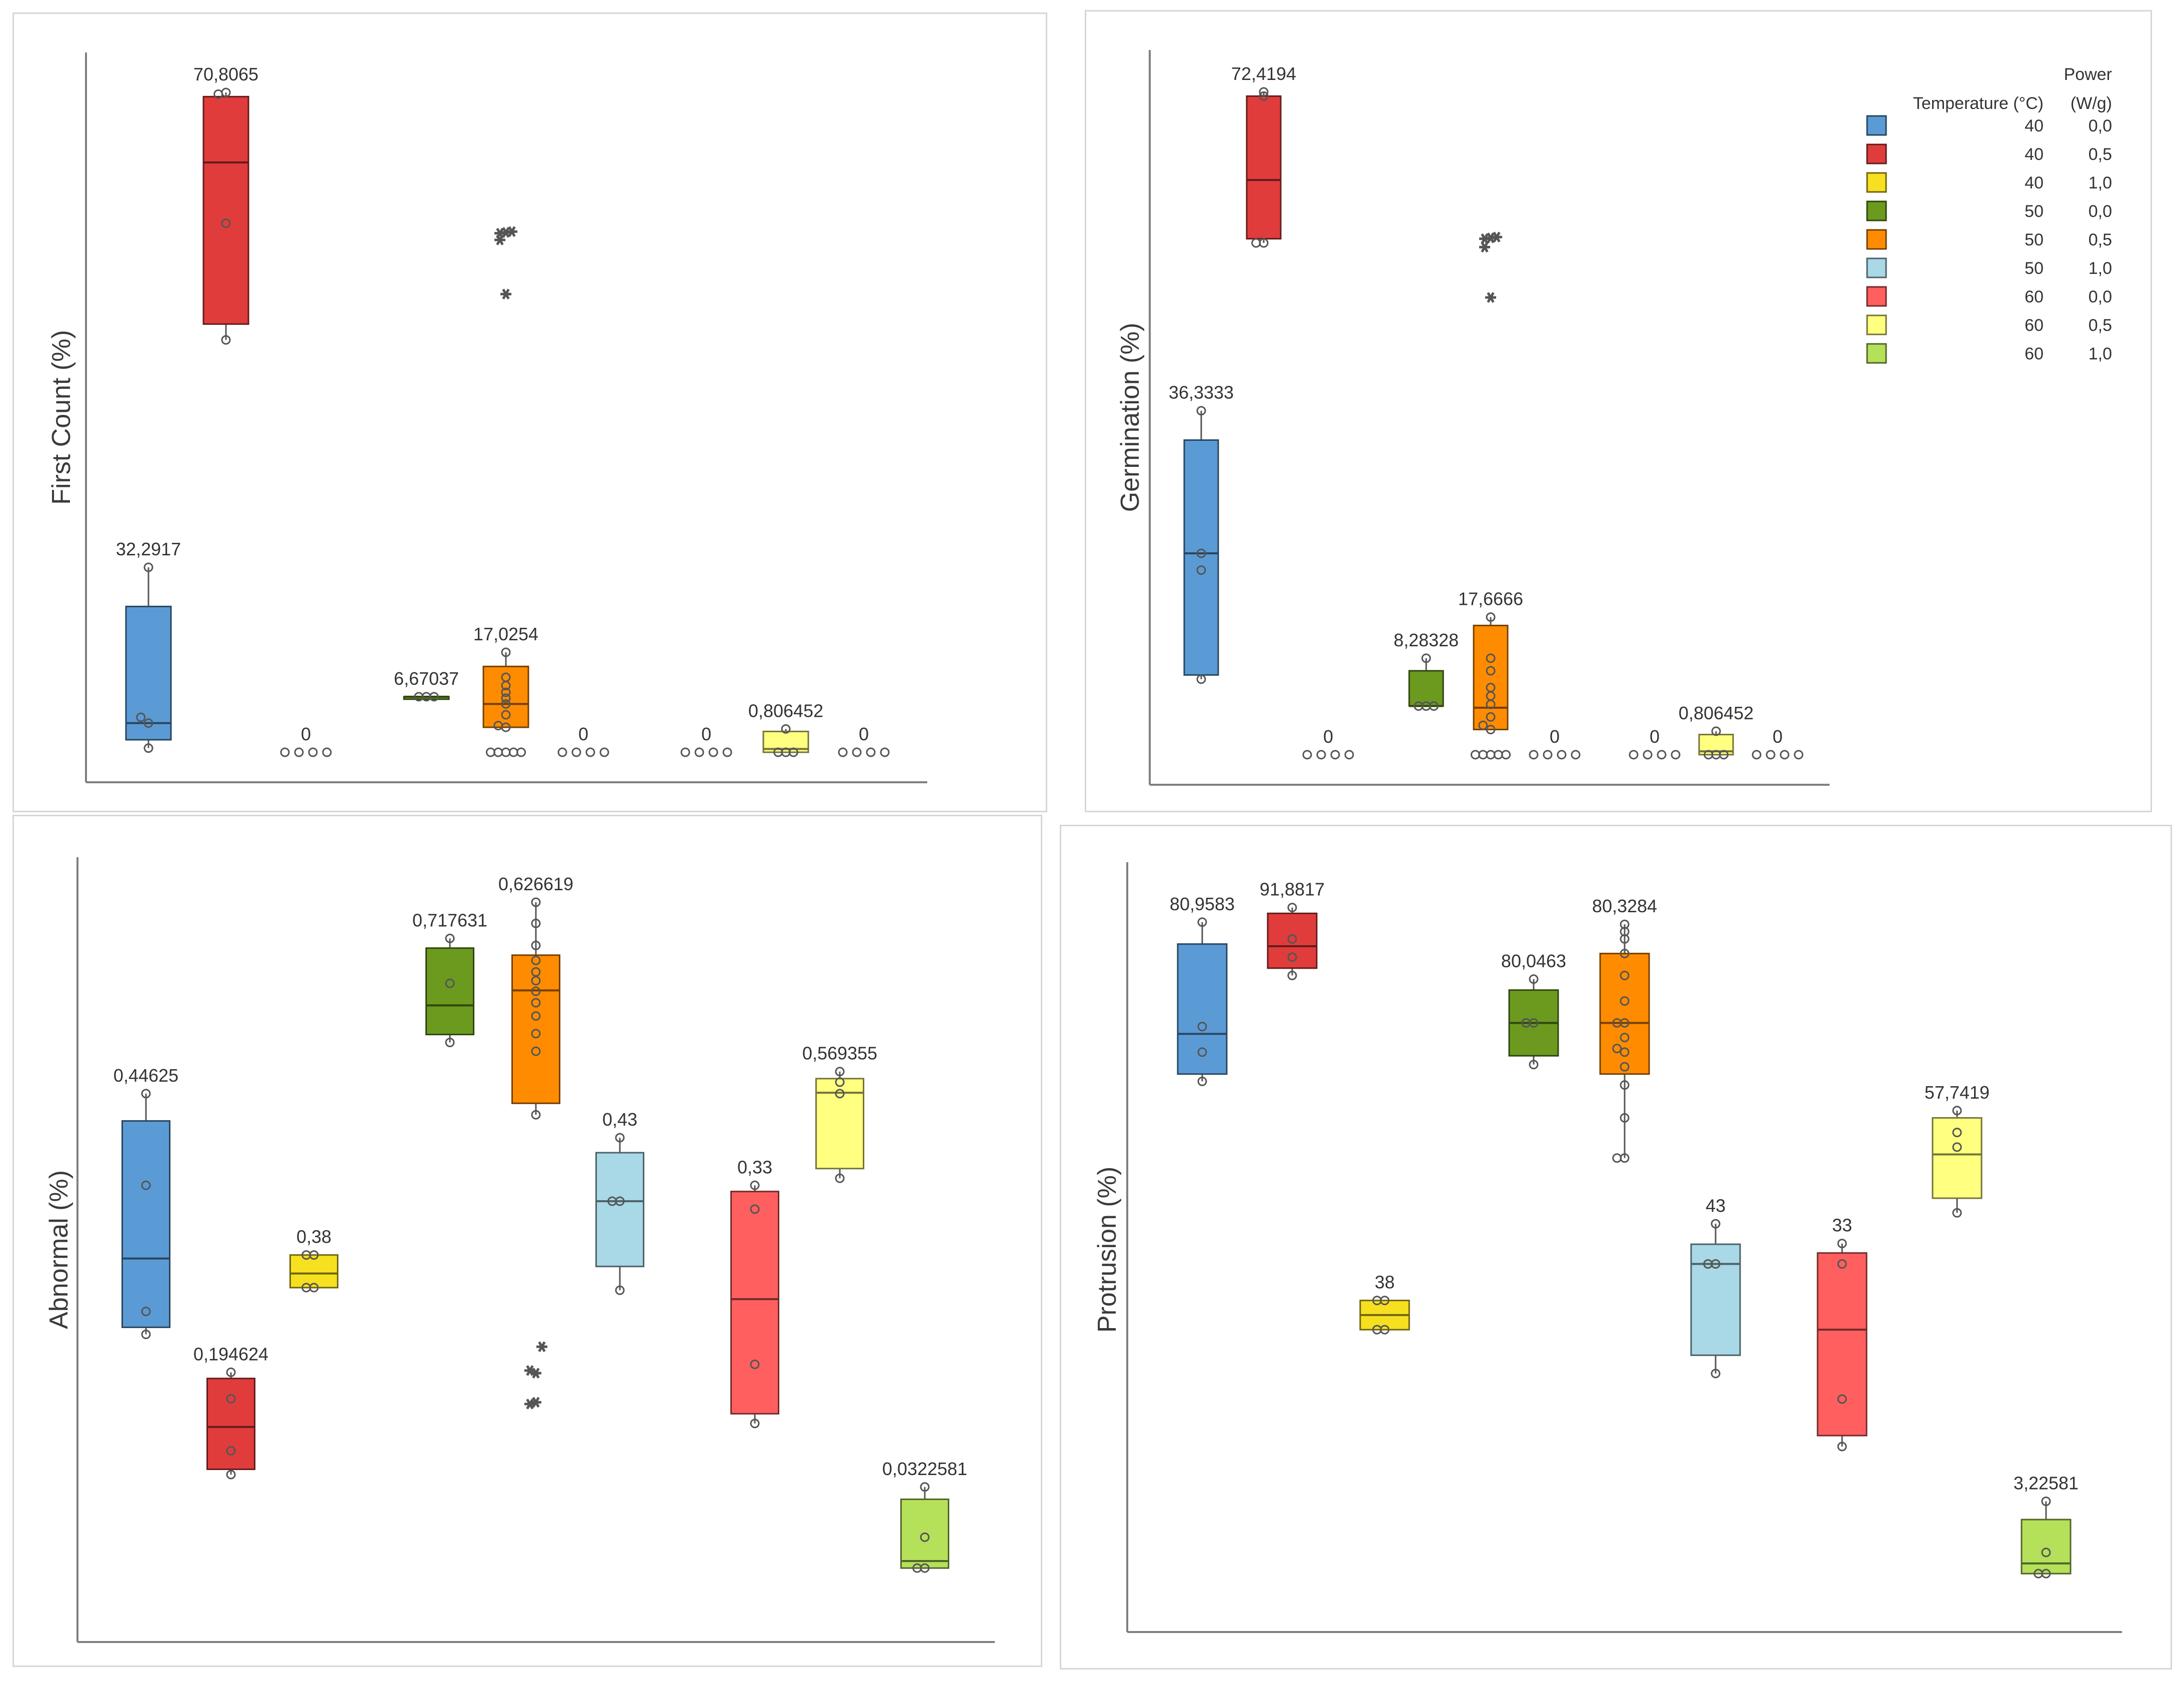 The width and height of the screenshot is (2184, 1683). I want to click on legend-item: 50 1,0, so click(1989, 267).